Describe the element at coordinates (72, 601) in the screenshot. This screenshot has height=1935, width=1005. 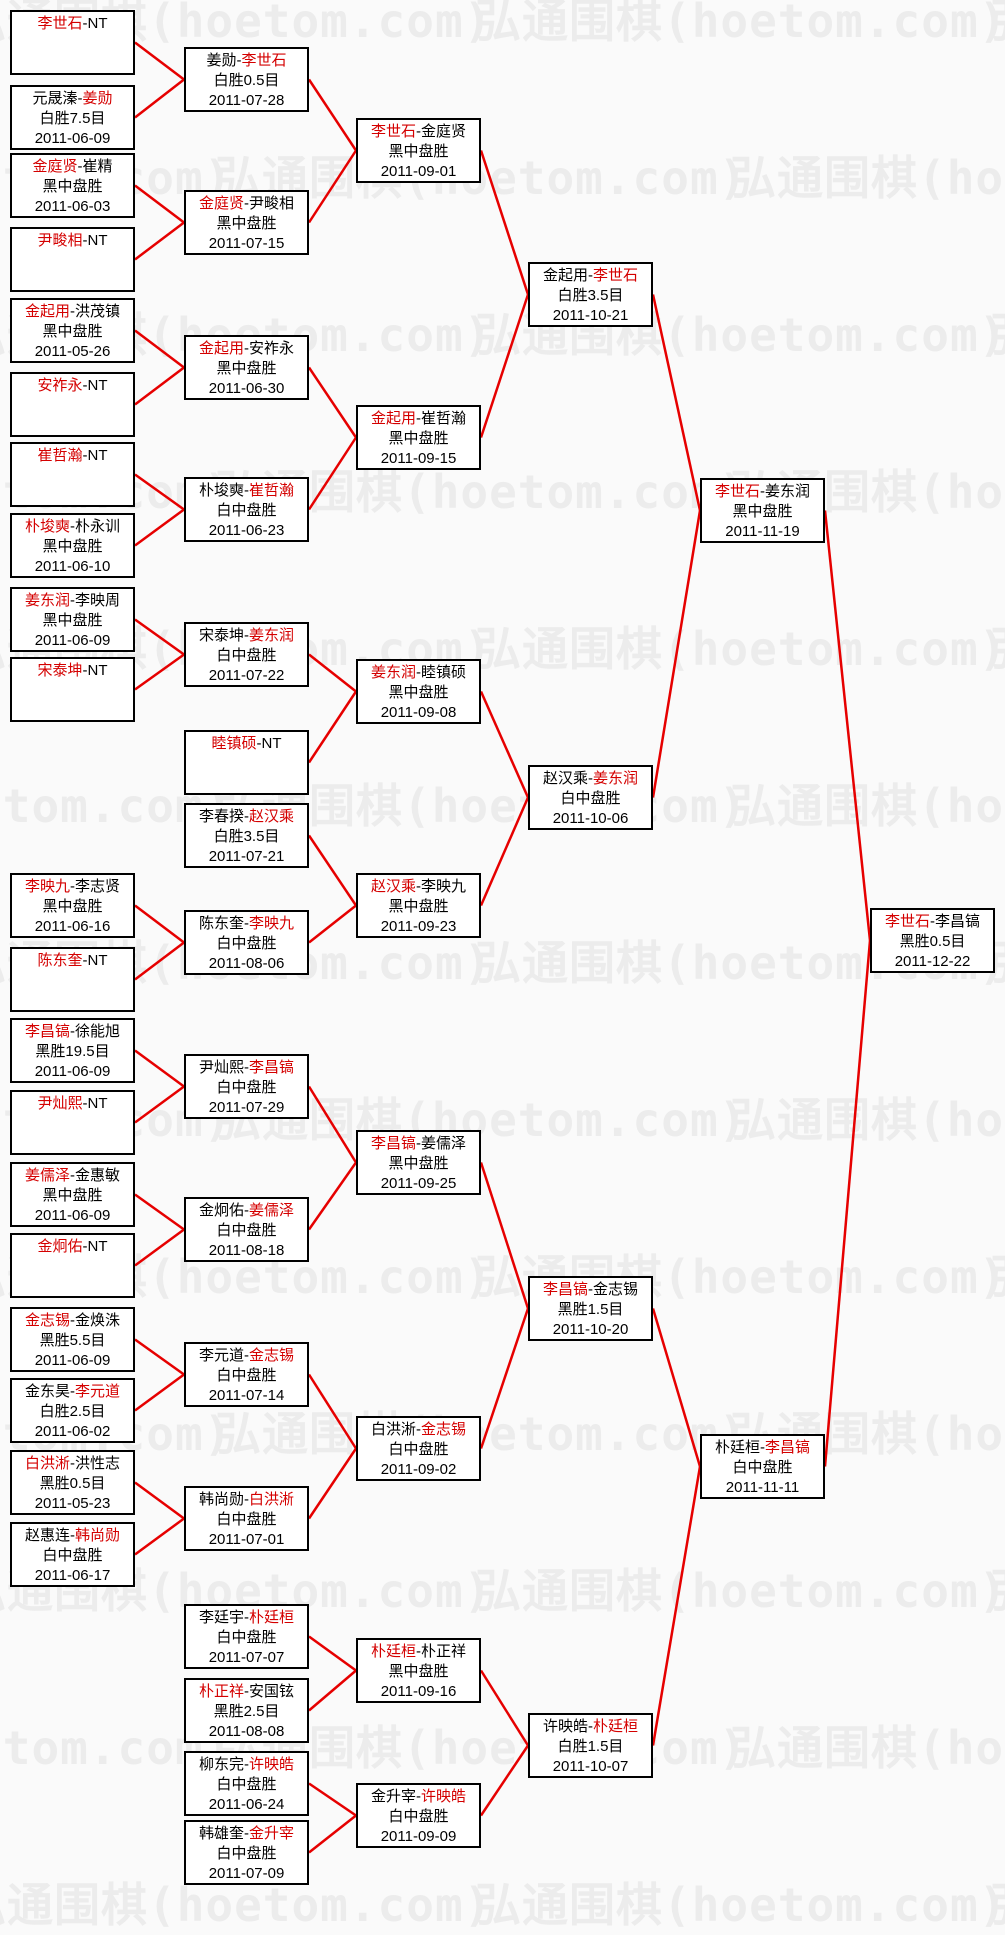
I see `match-players: 姜东润-李映周` at that location.